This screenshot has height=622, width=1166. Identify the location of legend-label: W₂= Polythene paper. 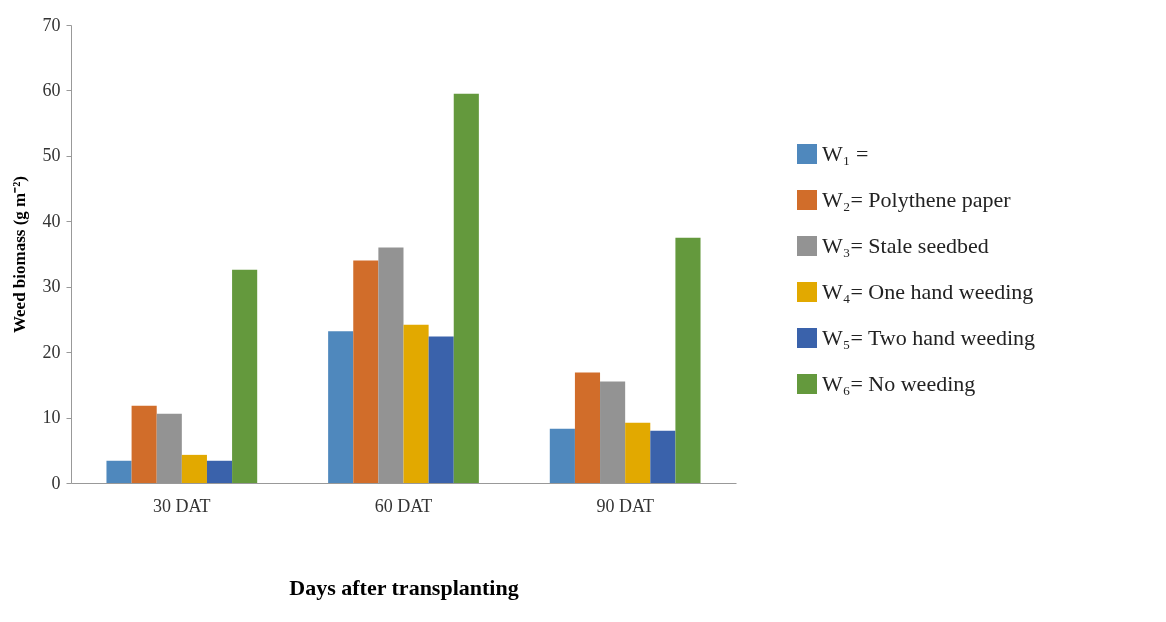
(917, 199).